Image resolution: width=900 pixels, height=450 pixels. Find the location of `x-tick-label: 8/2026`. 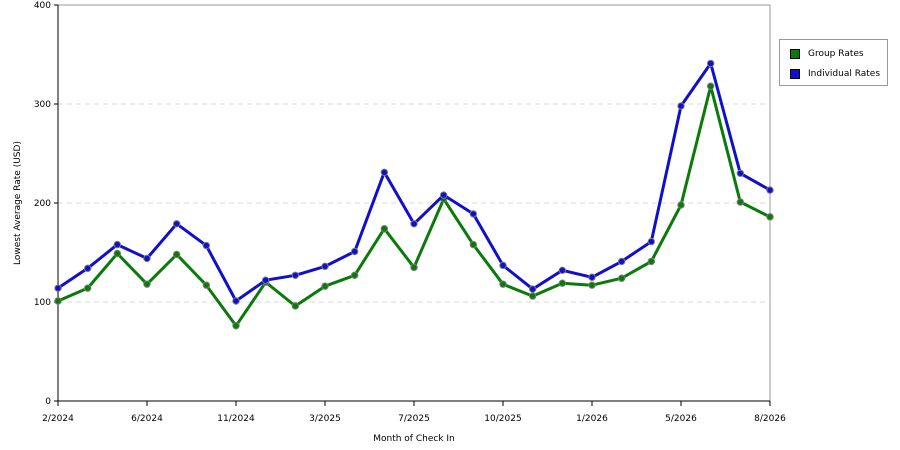

x-tick-label: 8/2026 is located at coordinates (770, 419).